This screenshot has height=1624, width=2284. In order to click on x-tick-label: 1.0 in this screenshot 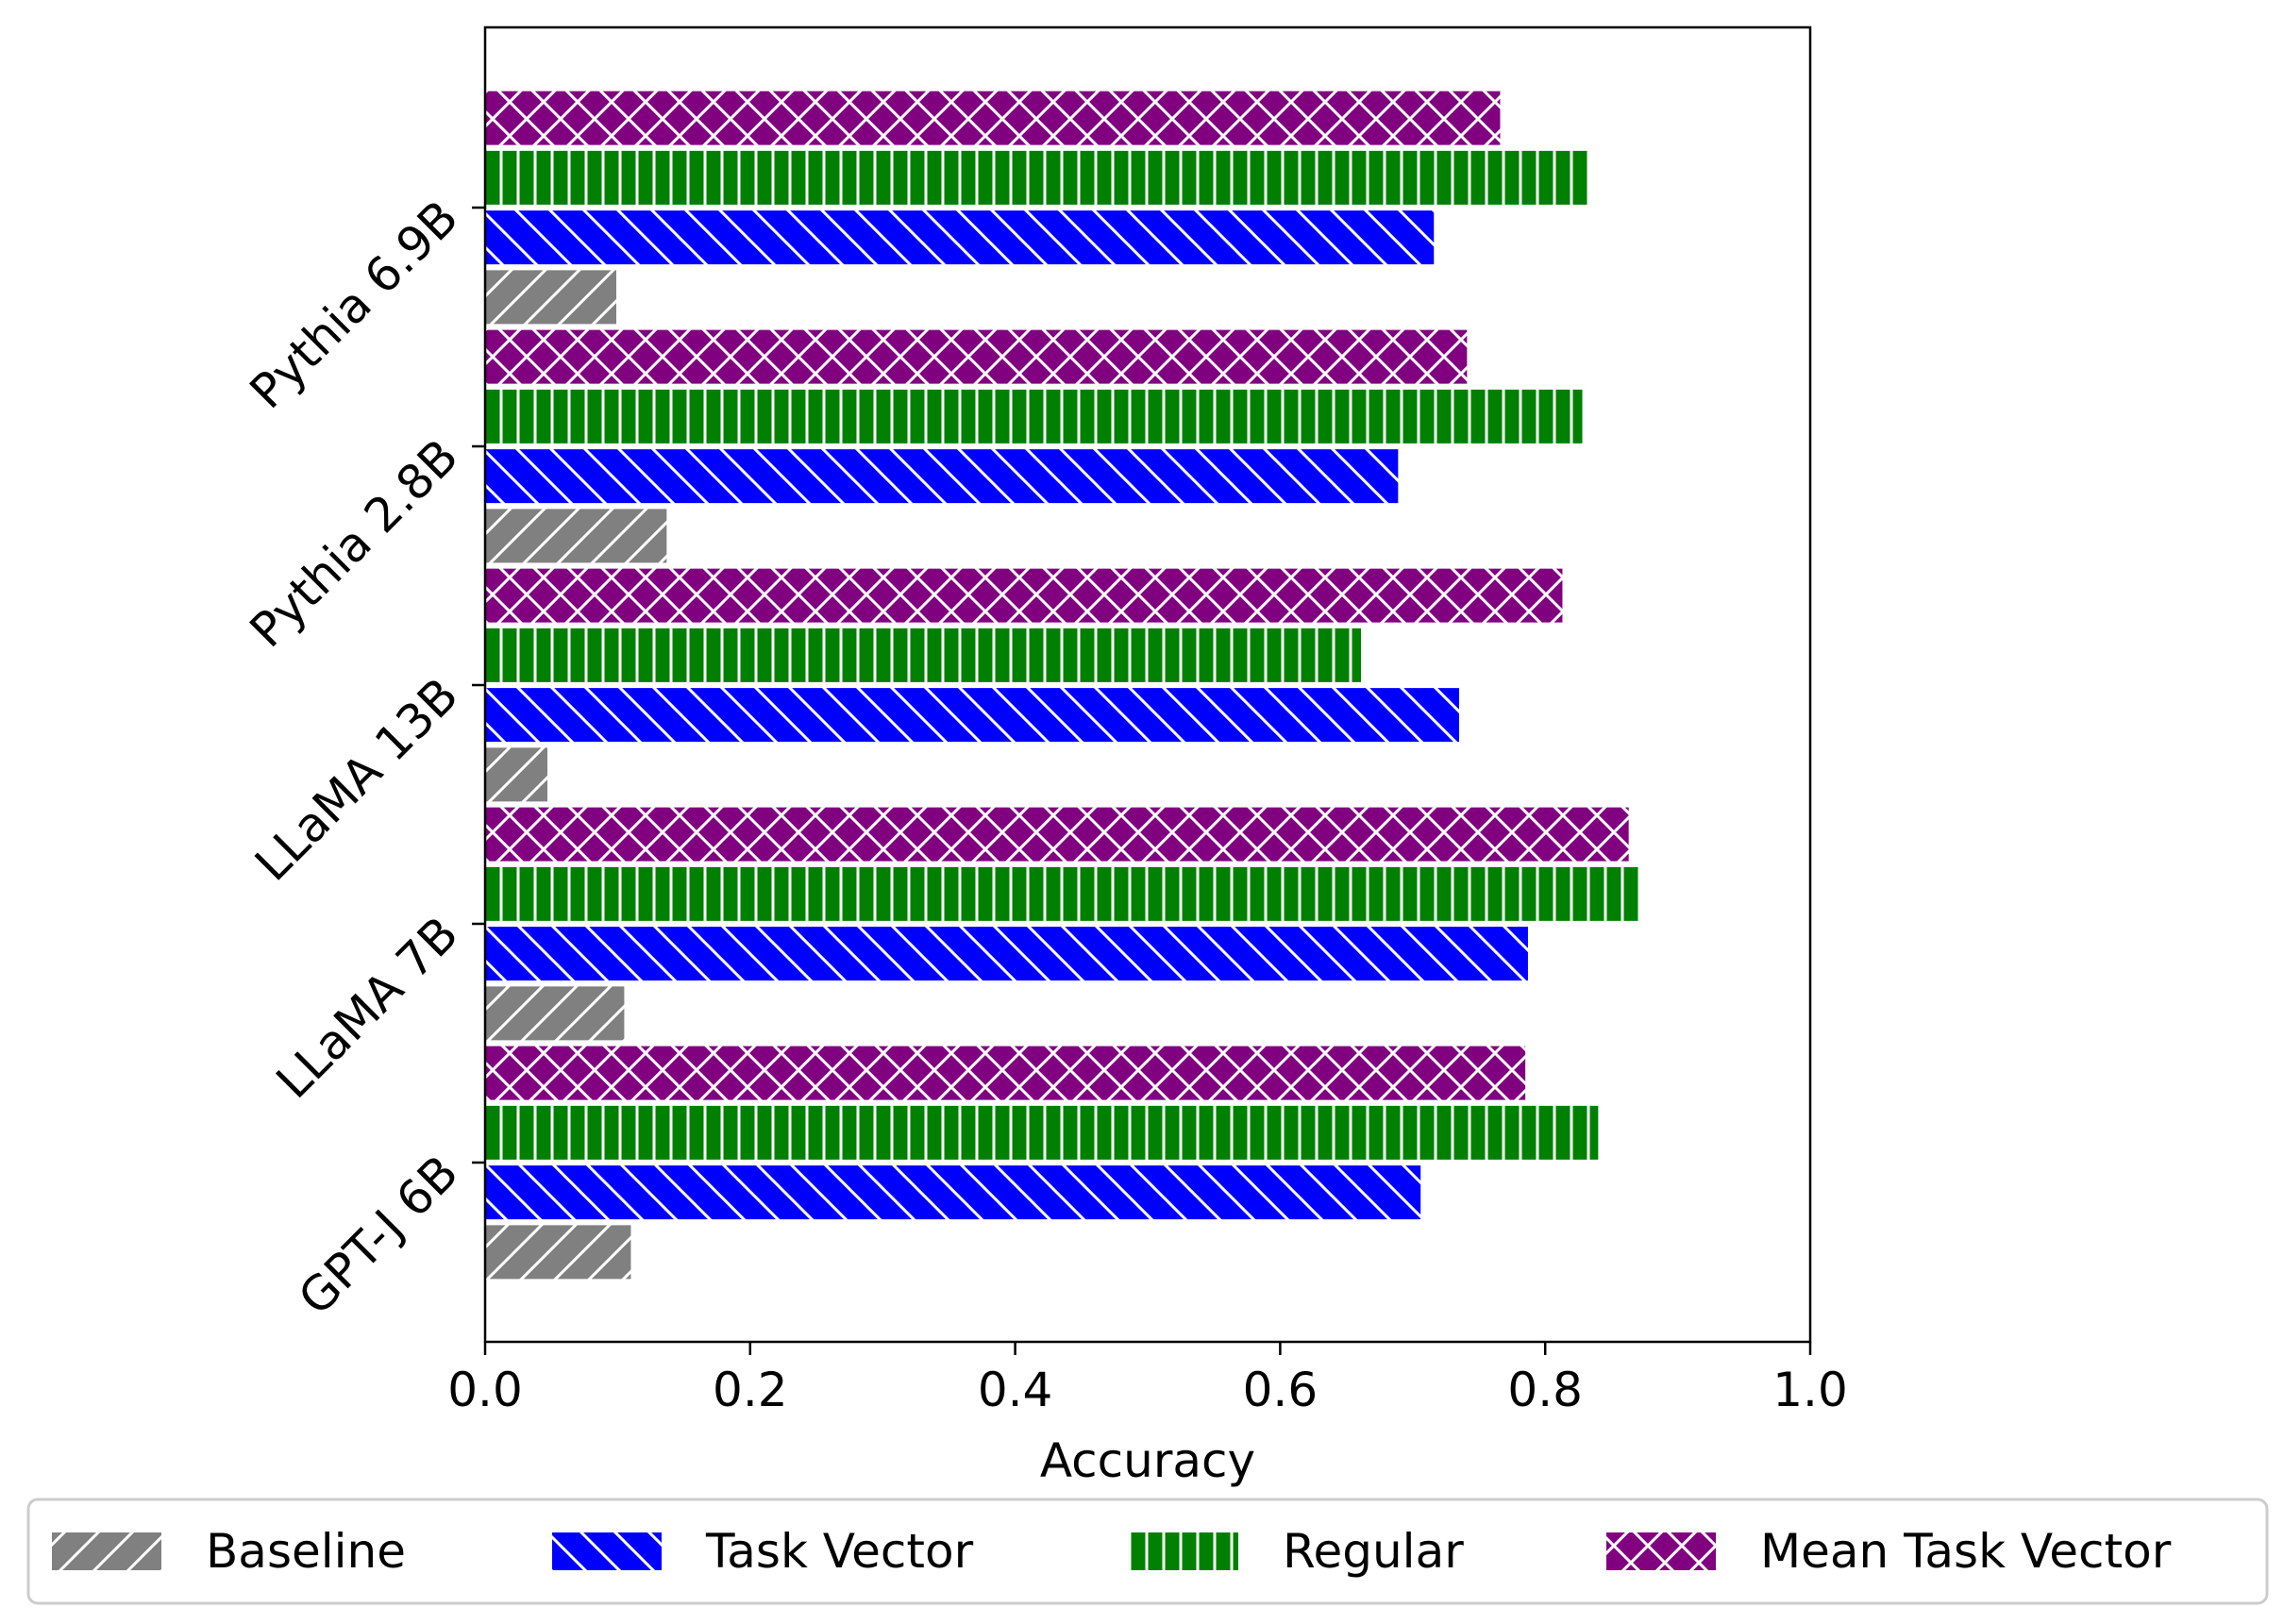, I will do `click(1810, 1390)`.